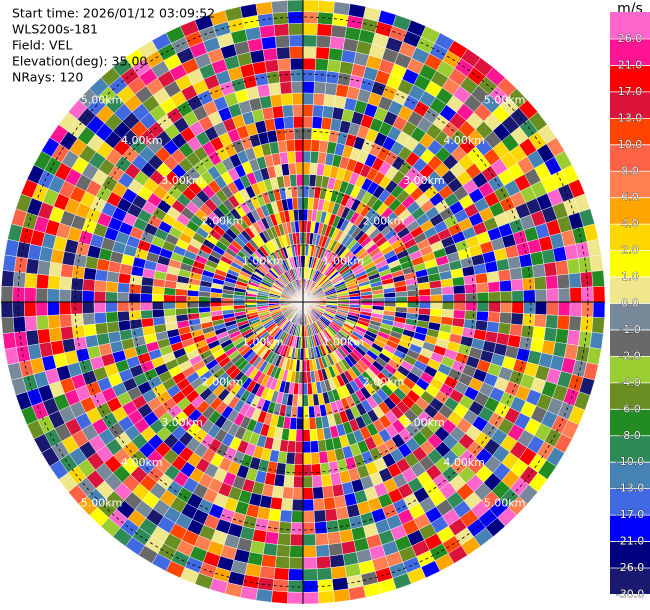 Image resolution: width=650 pixels, height=610 pixels. What do you see at coordinates (344, 261) in the screenshot?
I see `ring-label: 1.00km` at bounding box center [344, 261].